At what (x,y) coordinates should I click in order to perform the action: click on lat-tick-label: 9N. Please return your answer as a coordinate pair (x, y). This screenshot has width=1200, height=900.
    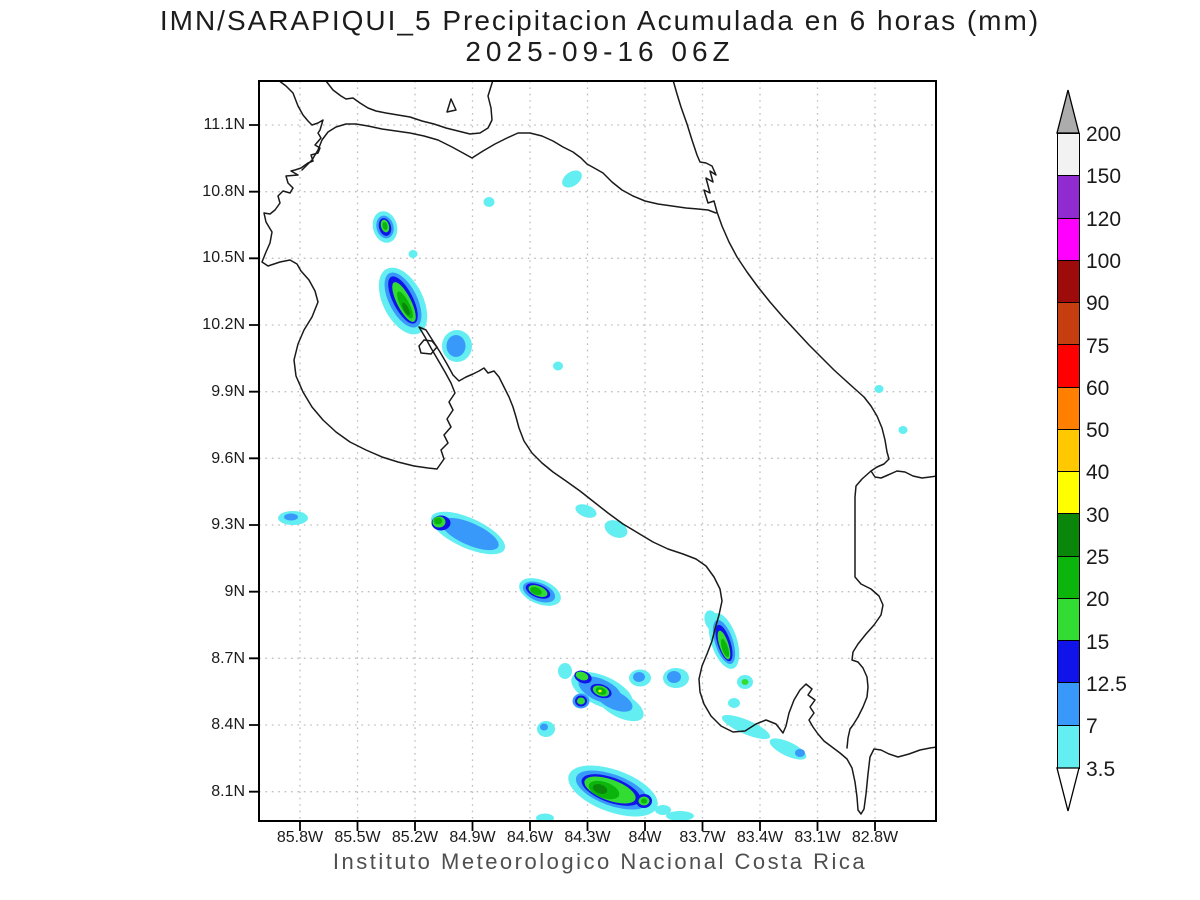
    Looking at the image, I should click on (234, 591).